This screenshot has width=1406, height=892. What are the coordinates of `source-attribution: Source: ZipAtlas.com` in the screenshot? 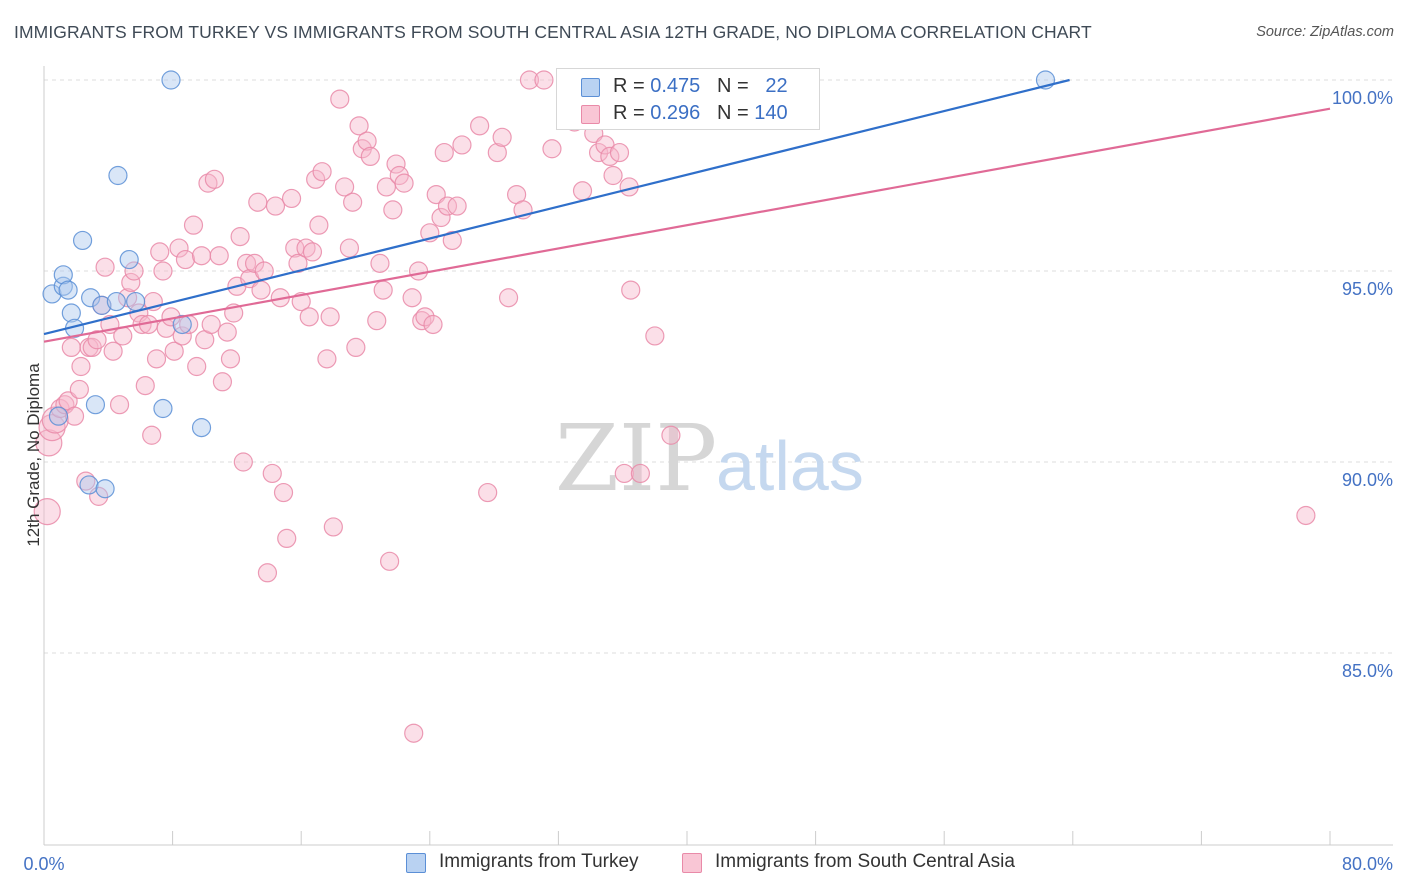 It's located at (1325, 32).